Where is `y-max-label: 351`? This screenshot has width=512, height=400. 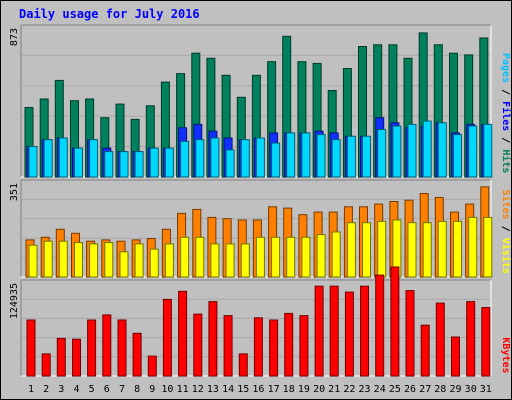 y-max-label: 351 is located at coordinates (14, 192).